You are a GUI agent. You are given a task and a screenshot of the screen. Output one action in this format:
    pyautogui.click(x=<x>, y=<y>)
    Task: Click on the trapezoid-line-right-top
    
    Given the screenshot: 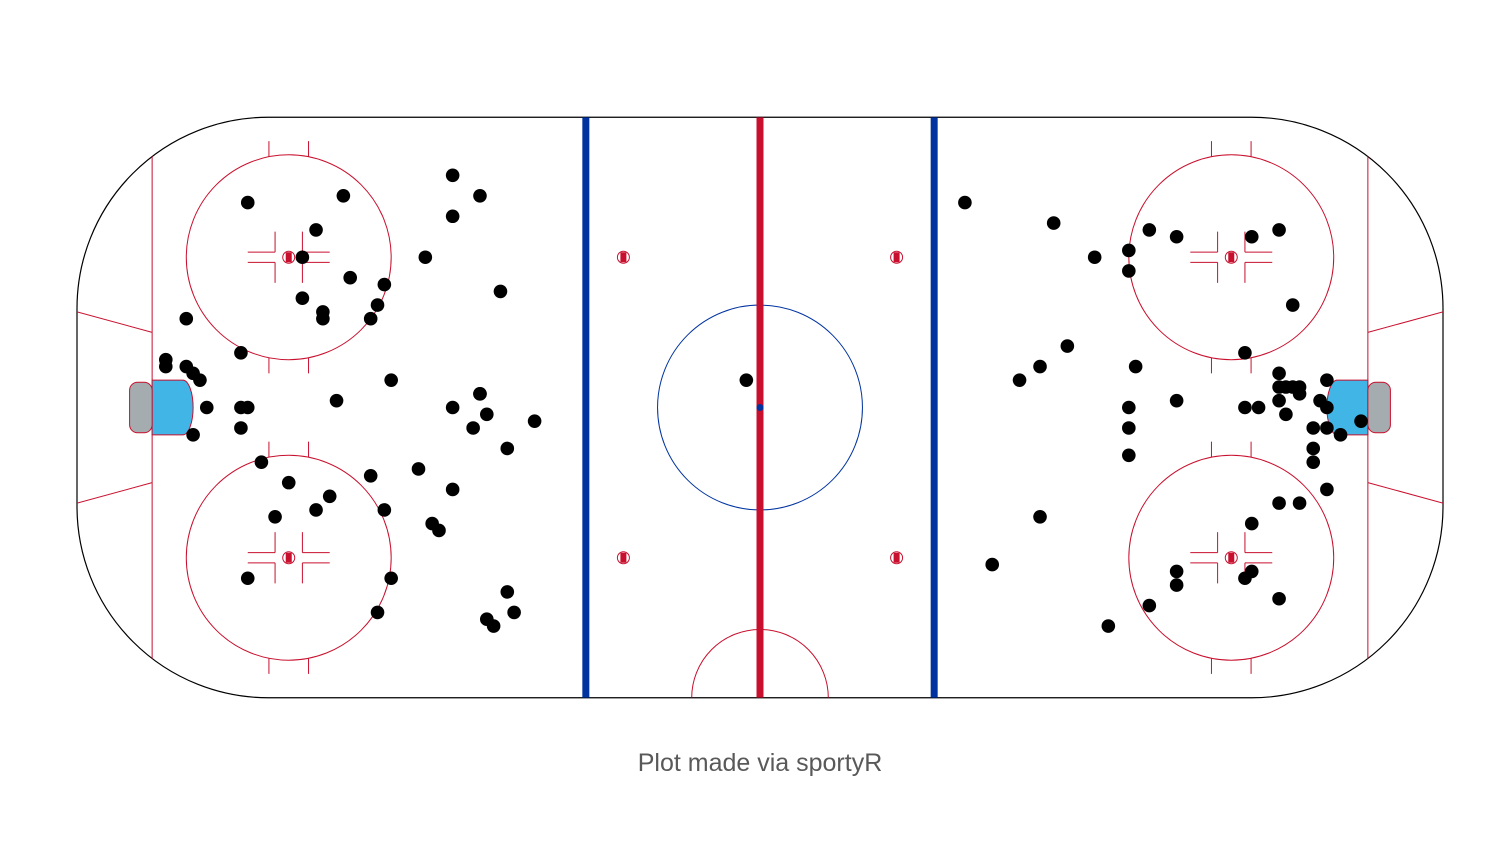 What is the action you would take?
    pyautogui.click(x=1405, y=322)
    